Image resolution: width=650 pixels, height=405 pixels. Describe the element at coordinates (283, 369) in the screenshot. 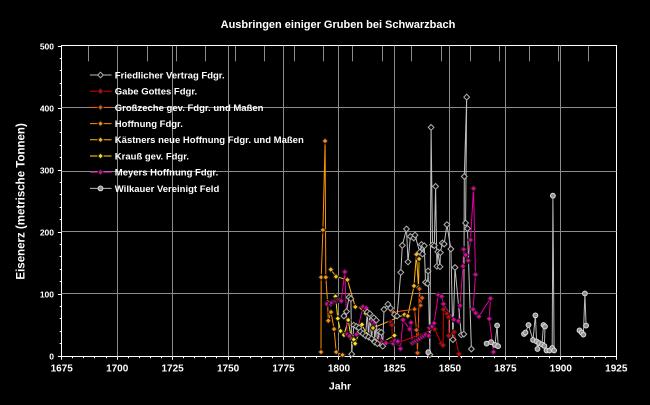

I see `svg-text: 1775` at that location.